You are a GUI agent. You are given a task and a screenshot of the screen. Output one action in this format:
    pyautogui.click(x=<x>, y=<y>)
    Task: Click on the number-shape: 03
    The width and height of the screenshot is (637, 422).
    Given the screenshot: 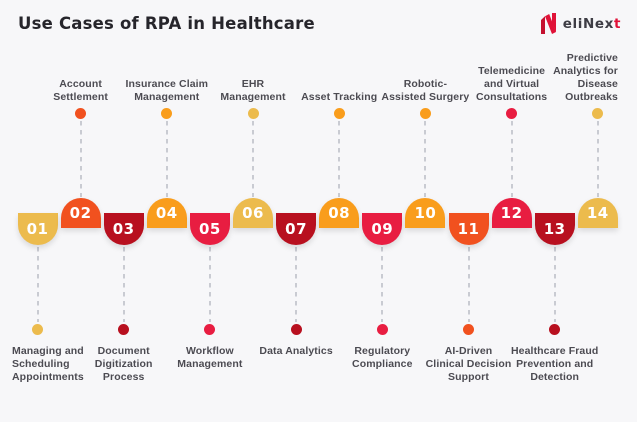 What is the action you would take?
    pyautogui.click(x=123, y=229)
    